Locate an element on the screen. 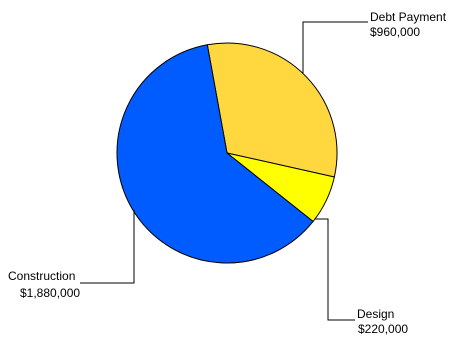 The image size is (456, 337). leader-construction is located at coordinates (107, 247).